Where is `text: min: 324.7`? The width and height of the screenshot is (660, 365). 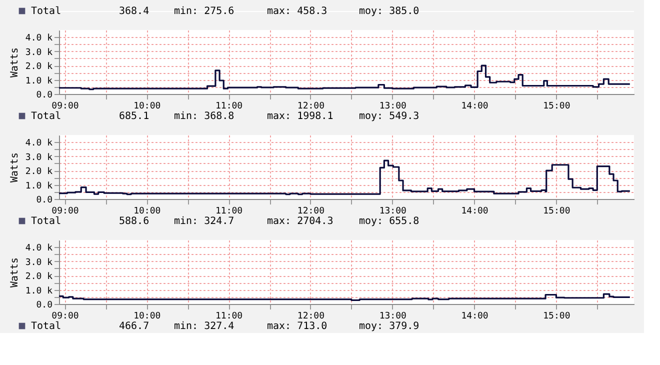
text: min: 324.7 is located at coordinates (204, 221).